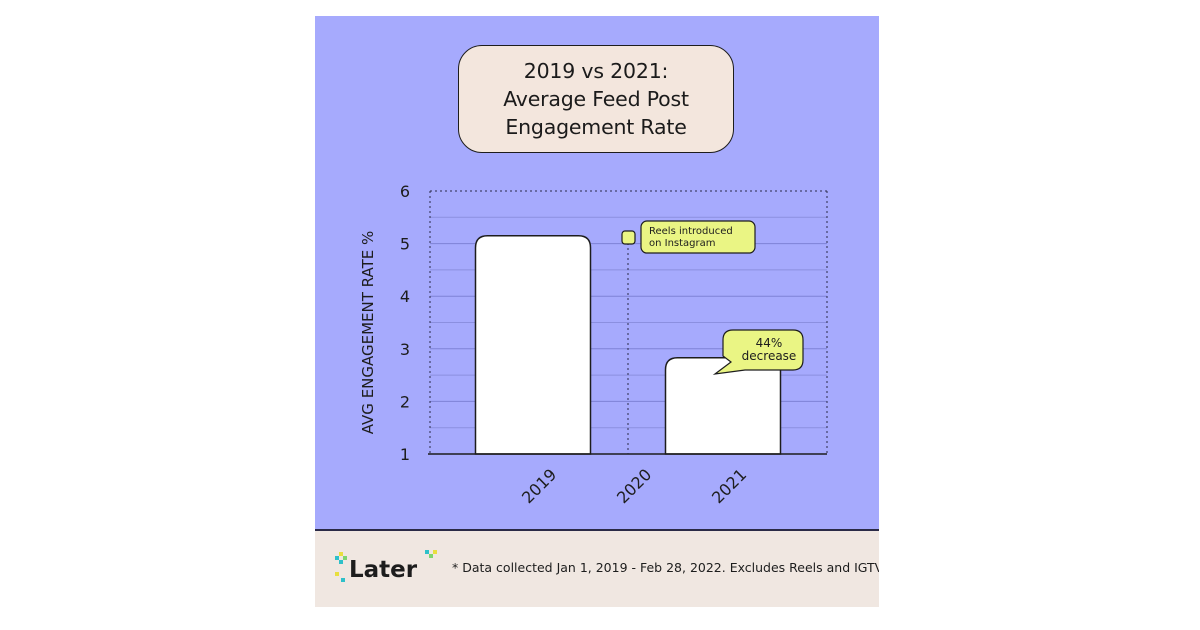 The height and width of the screenshot is (630, 1200). What do you see at coordinates (405, 191) in the screenshot?
I see `y-tick-label: 6` at bounding box center [405, 191].